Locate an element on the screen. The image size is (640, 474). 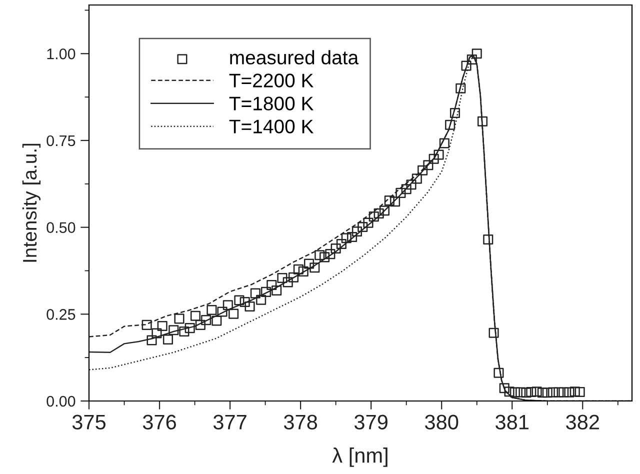
x-axis-title: λ [nm] is located at coordinates (360, 457).